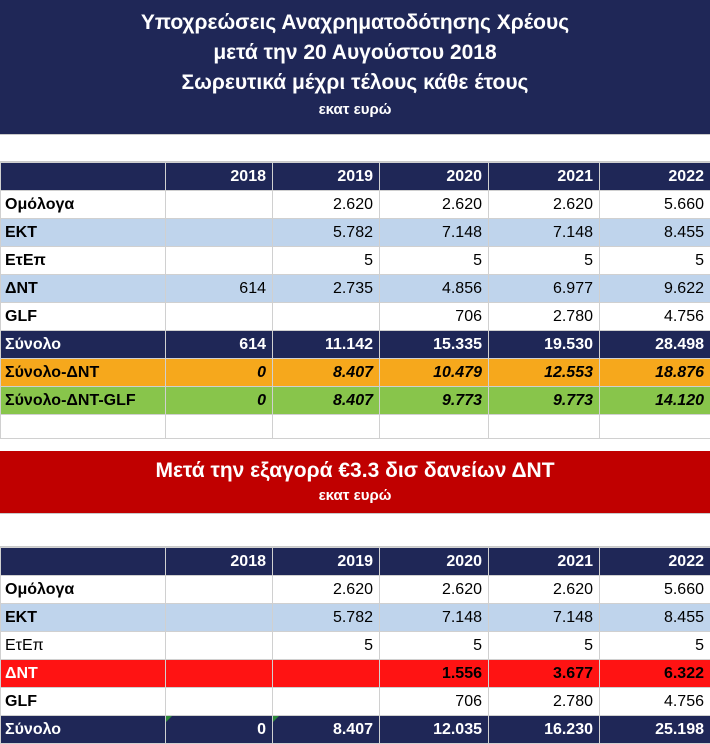  What do you see at coordinates (655, 373) in the screenshot?
I see `table-cell: 18.876` at bounding box center [655, 373].